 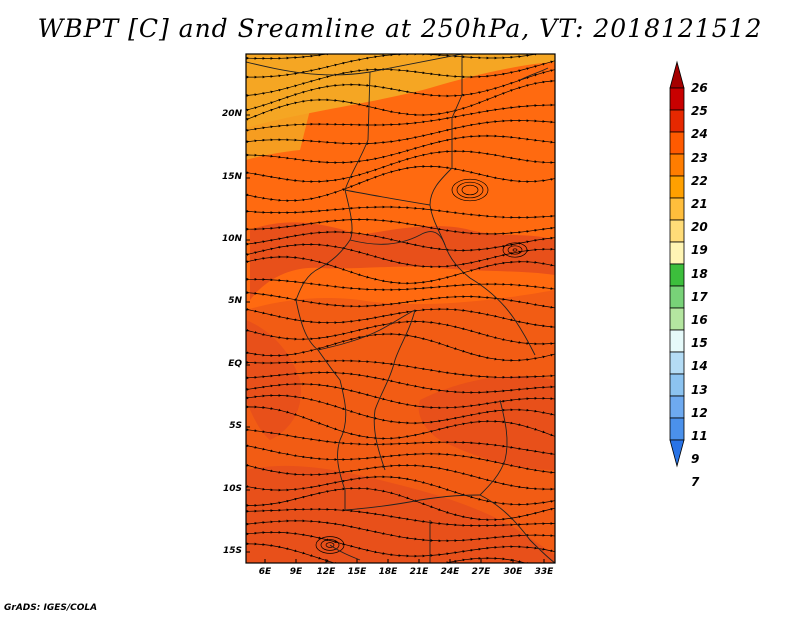 What do you see at coordinates (699, 88) in the screenshot?
I see `colorbar-label: 26` at bounding box center [699, 88].